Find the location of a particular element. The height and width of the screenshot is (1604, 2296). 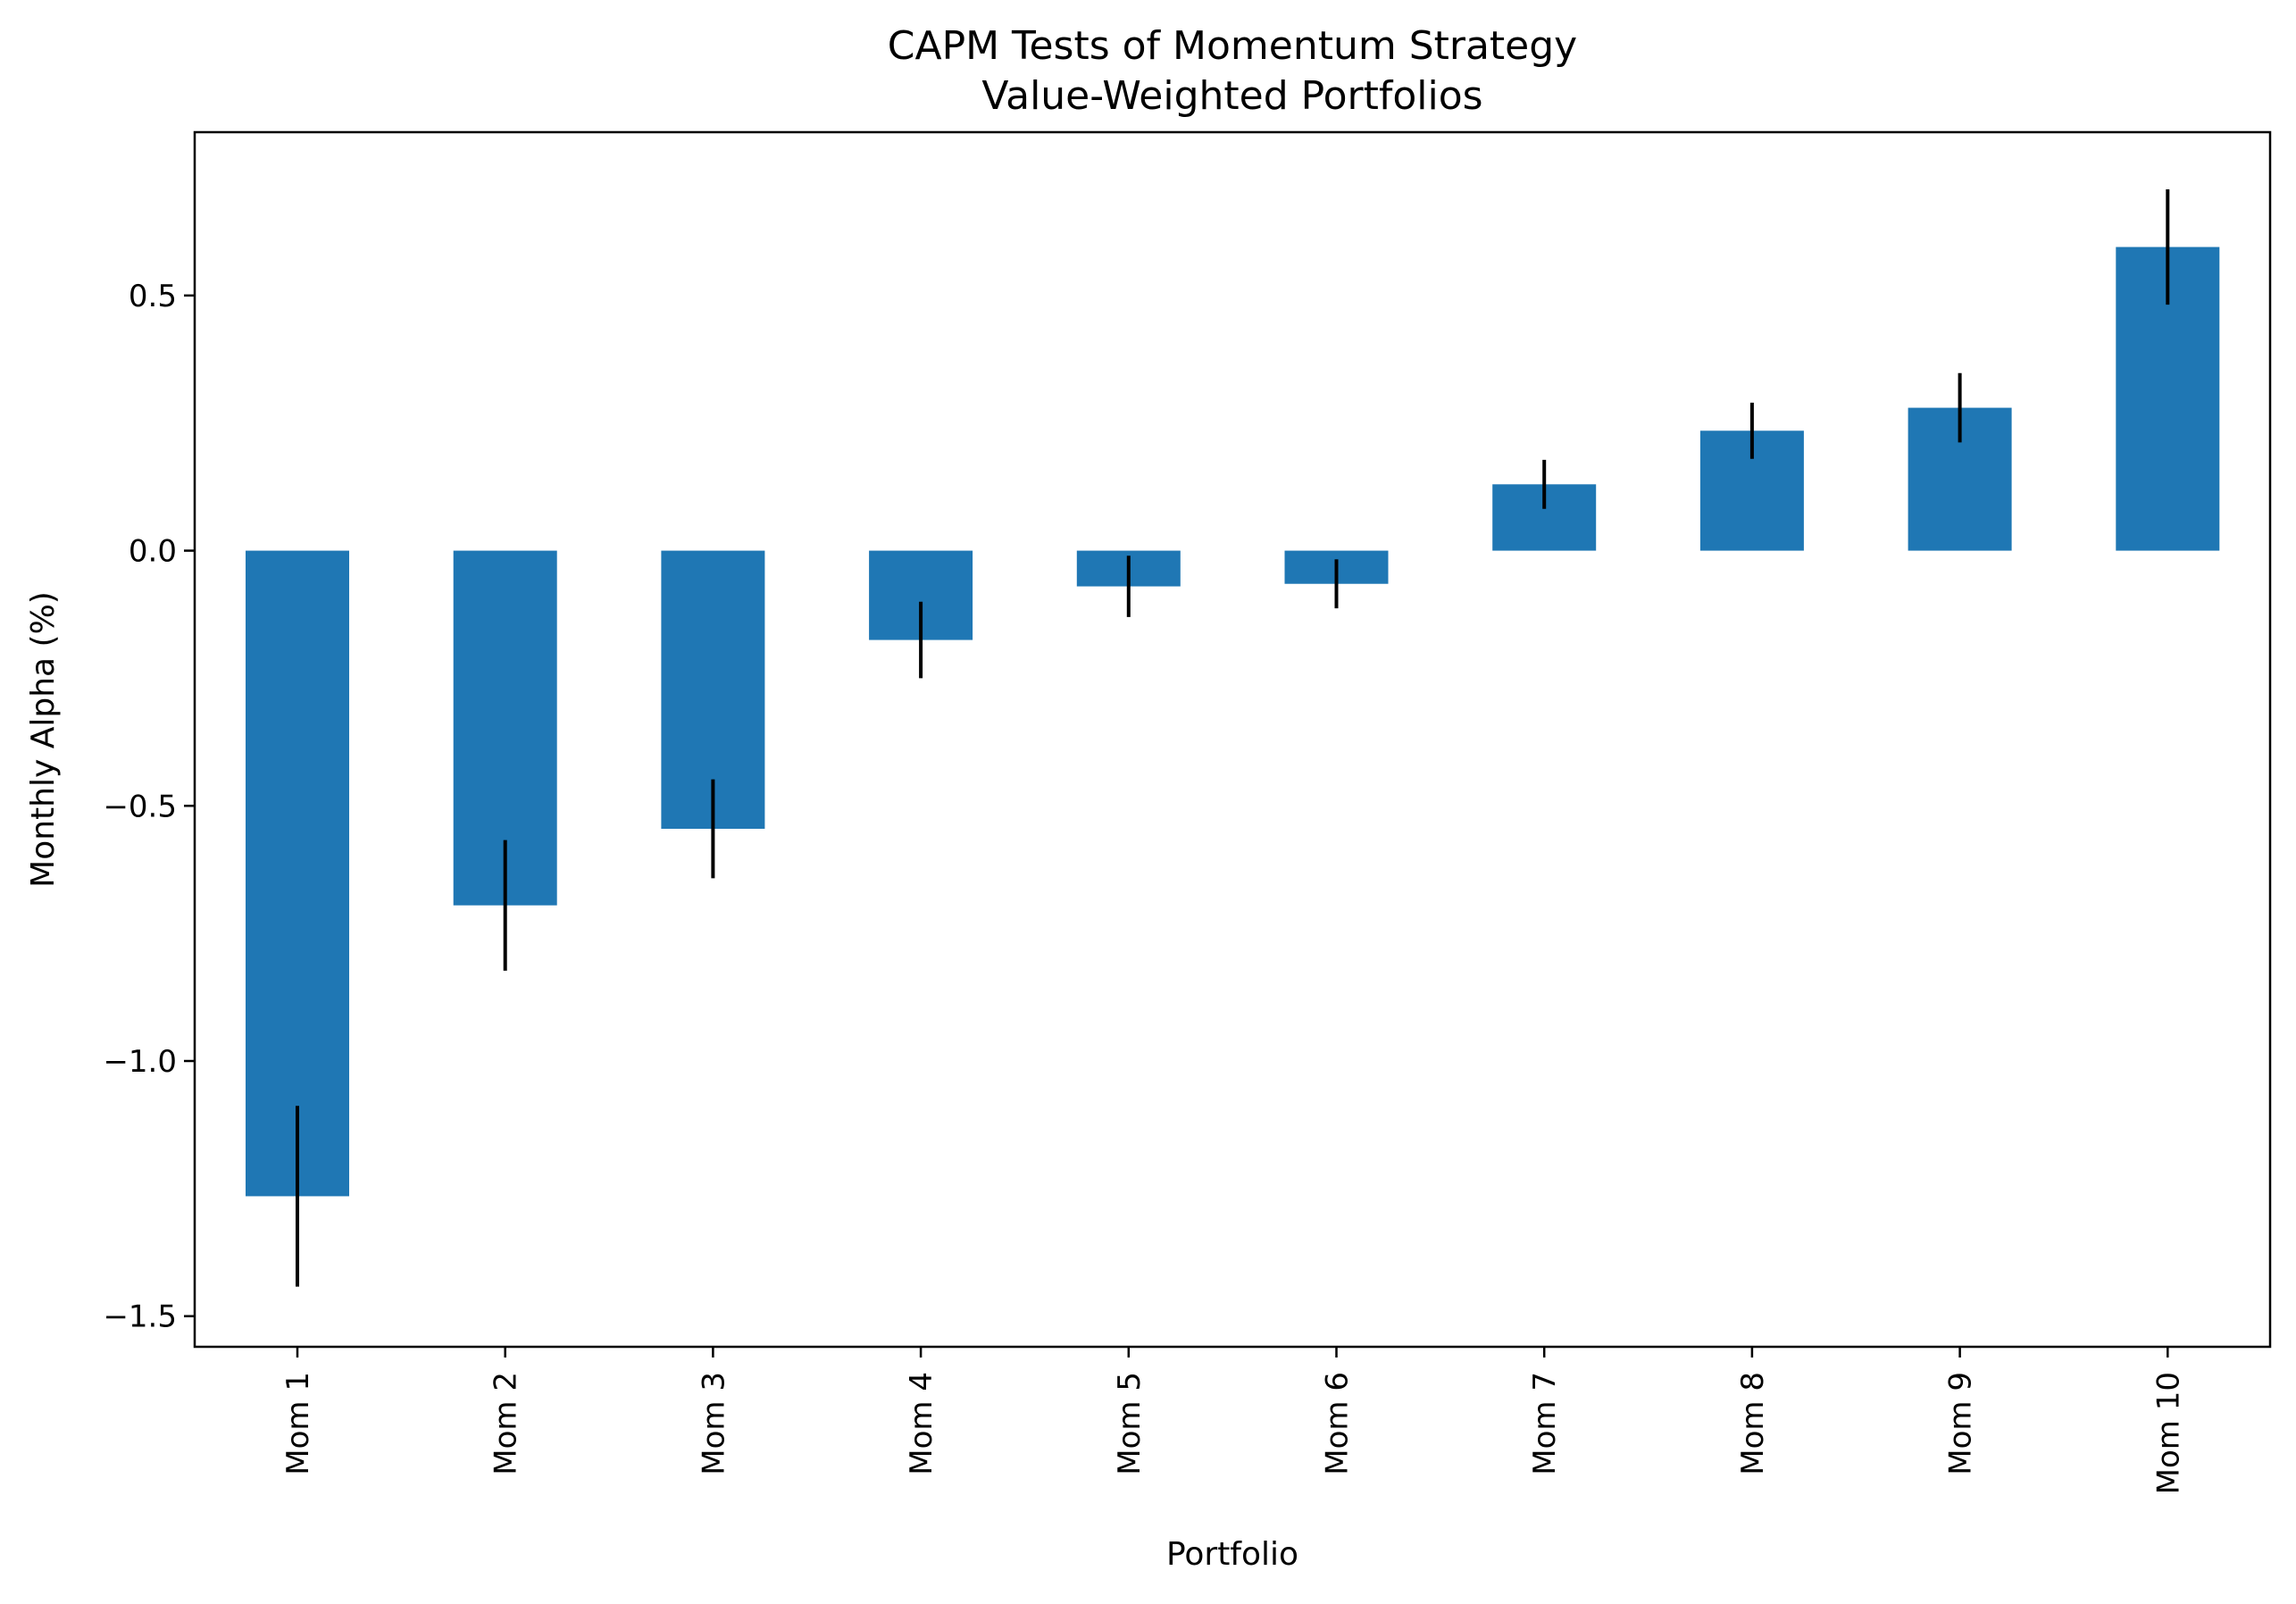

y-tick-label: −1.0 is located at coordinates (140, 1062).